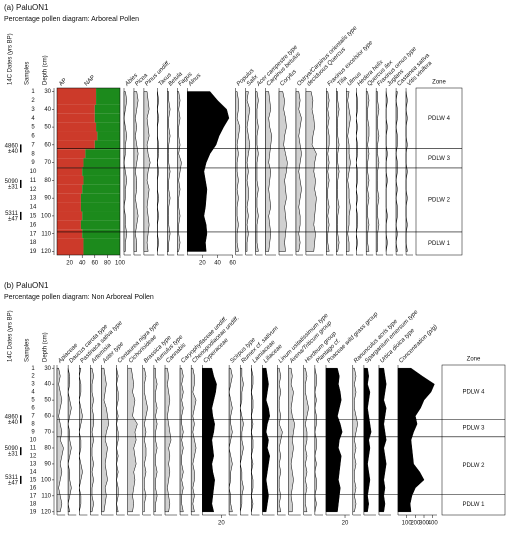 The height and width of the screenshot is (550, 508). I want to click on y-tick-label: 100, so click(46, 480).